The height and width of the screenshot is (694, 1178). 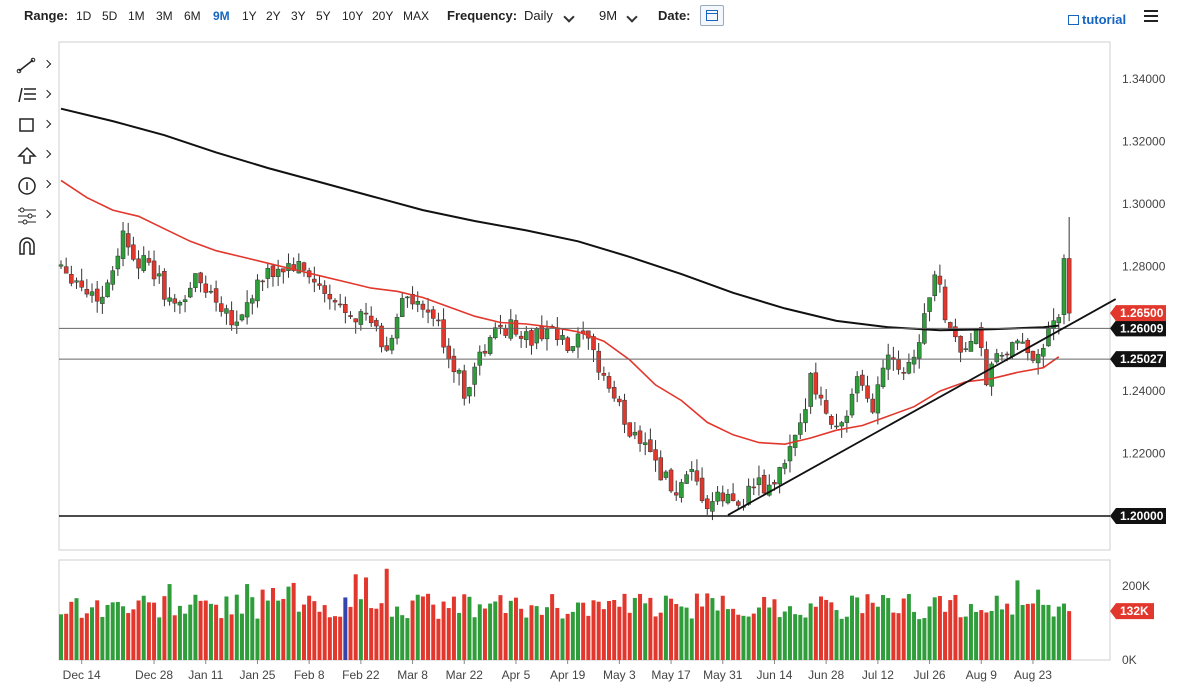 What do you see at coordinates (34, 95) in the screenshot?
I see `fib-tool-button` at bounding box center [34, 95].